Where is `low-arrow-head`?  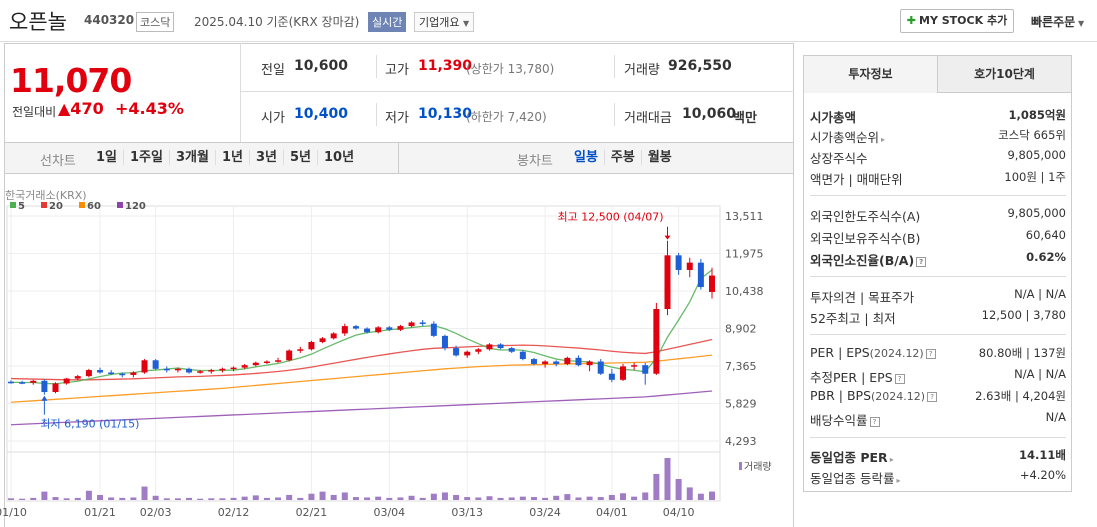
low-arrow-head is located at coordinates (44, 398).